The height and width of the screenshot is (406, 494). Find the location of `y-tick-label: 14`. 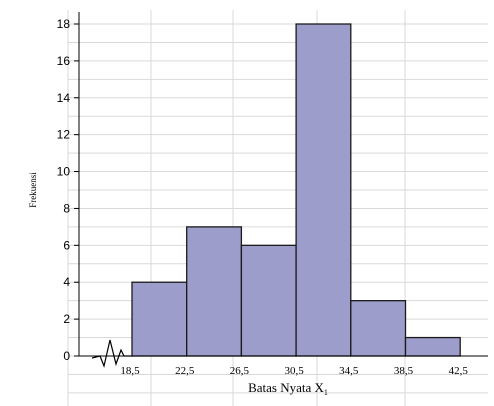

y-tick-label: 14 is located at coordinates (64, 98).